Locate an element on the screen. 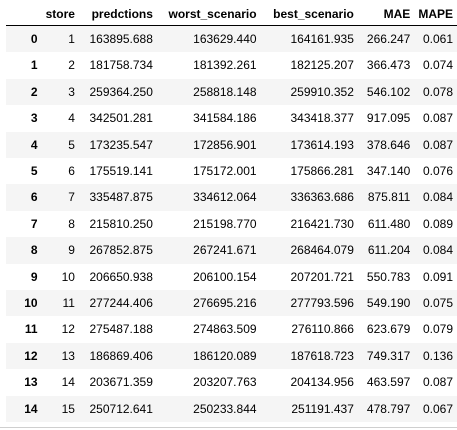  cell-mae: 749.317 is located at coordinates (386, 356).